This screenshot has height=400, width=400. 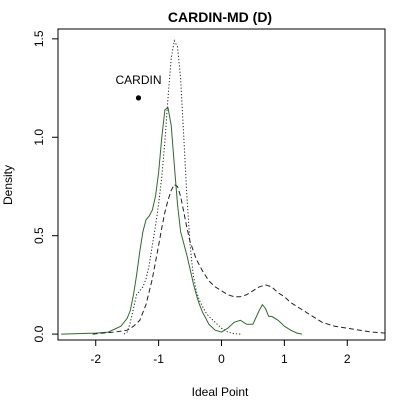 What do you see at coordinates (158, 359) in the screenshot?
I see `x-tick-label: -1` at bounding box center [158, 359].